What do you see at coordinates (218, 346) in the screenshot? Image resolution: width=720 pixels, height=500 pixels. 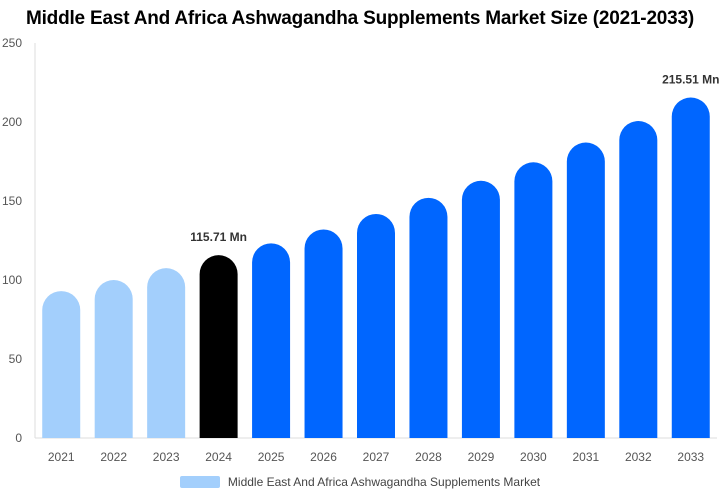 I see `bar-2024` at bounding box center [218, 346].